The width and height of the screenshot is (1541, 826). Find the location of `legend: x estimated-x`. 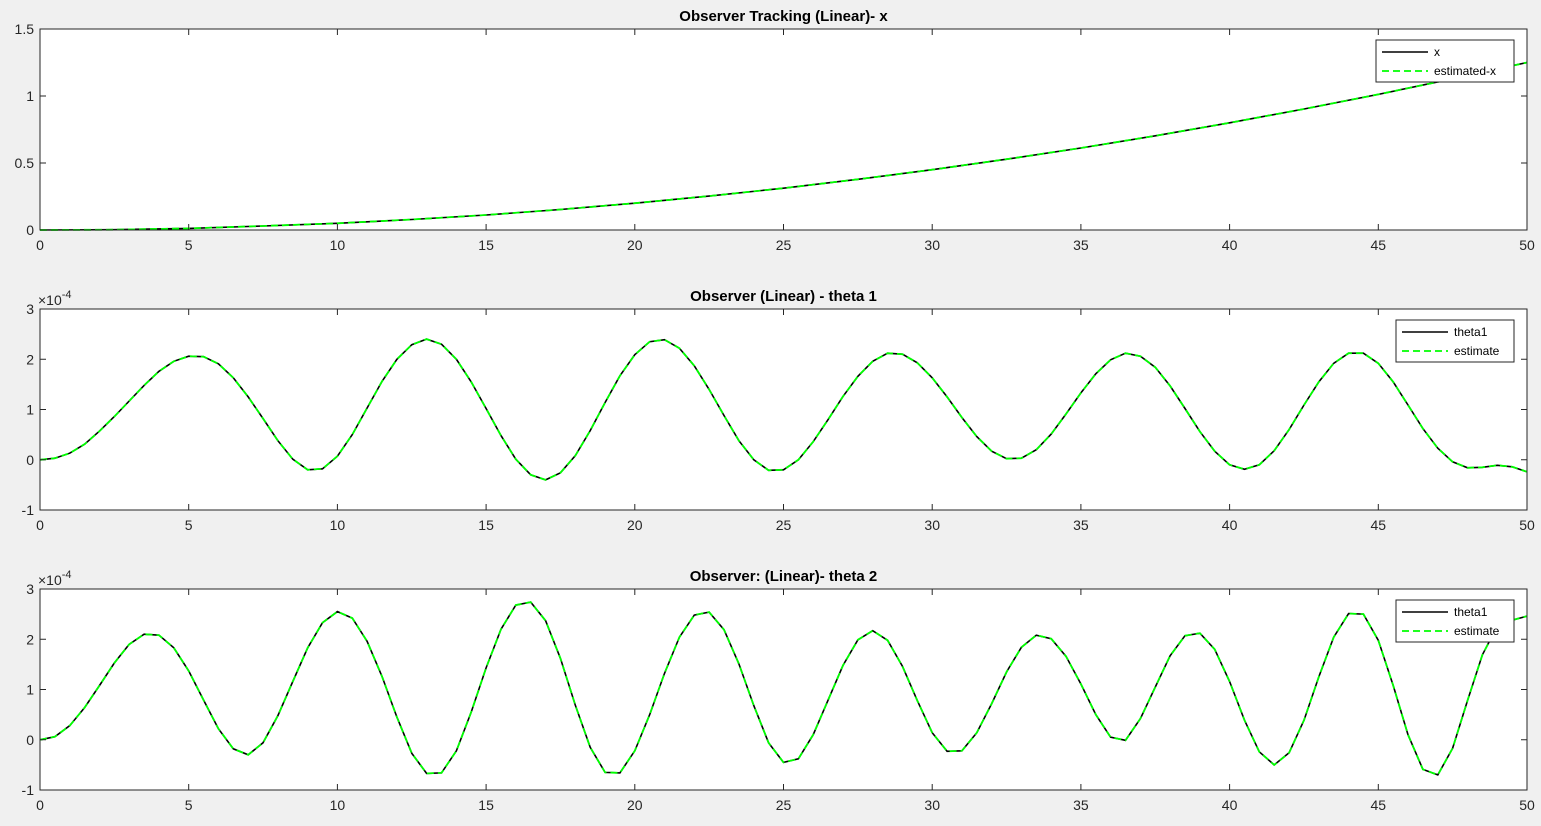

legend: x estimated-x is located at coordinates (1445, 61).